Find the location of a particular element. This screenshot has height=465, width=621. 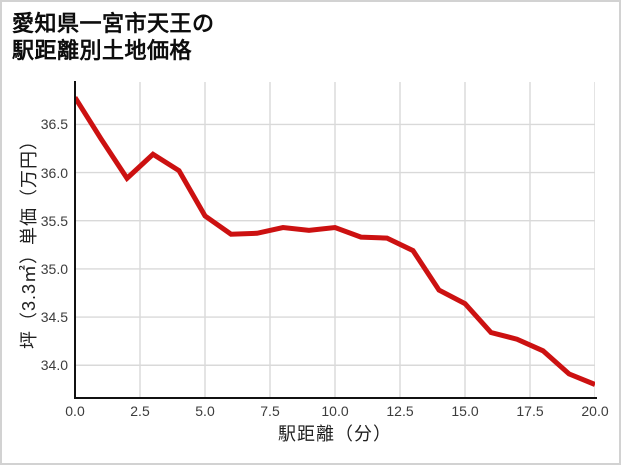

y-tick-label: 34.5 is located at coordinates (54, 317).